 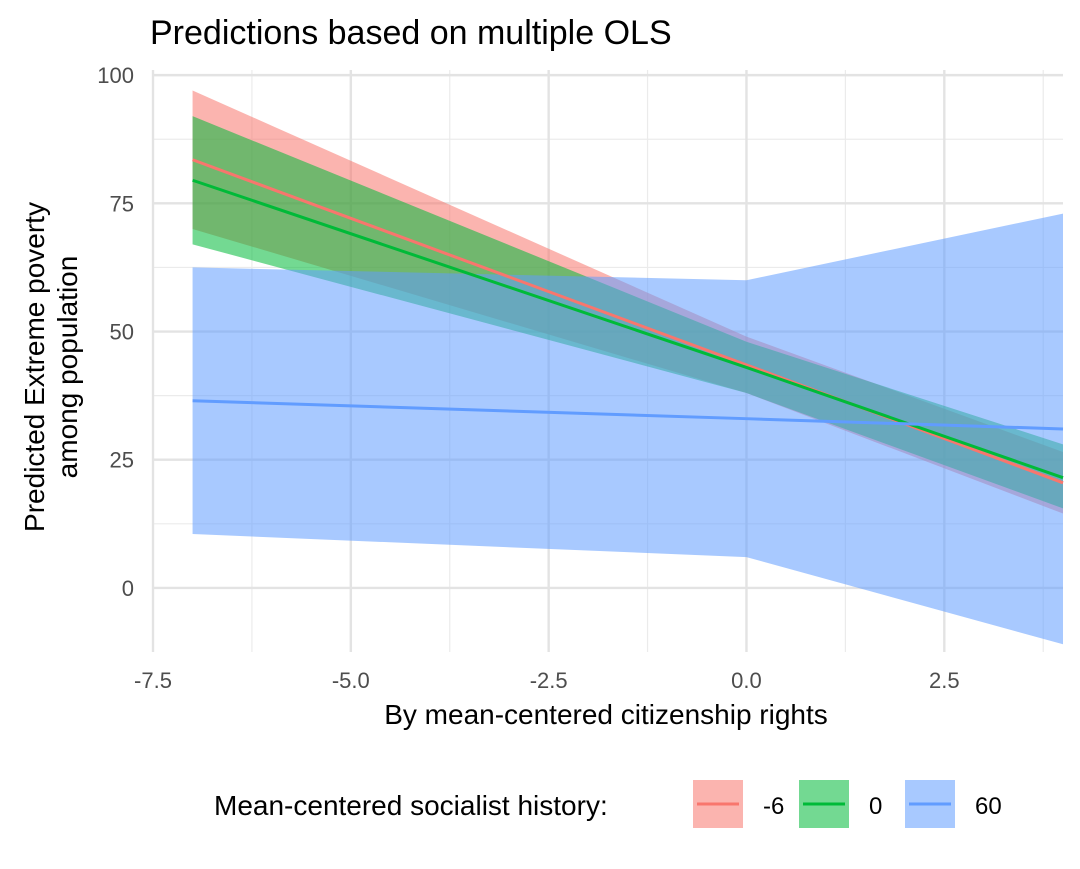 I want to click on y-tick-label: 25, so click(x=122, y=460).